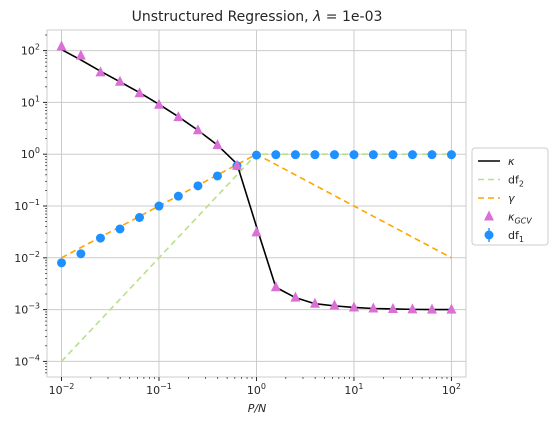  I want to click on x-tick-exponent: −2, so click(69, 386).